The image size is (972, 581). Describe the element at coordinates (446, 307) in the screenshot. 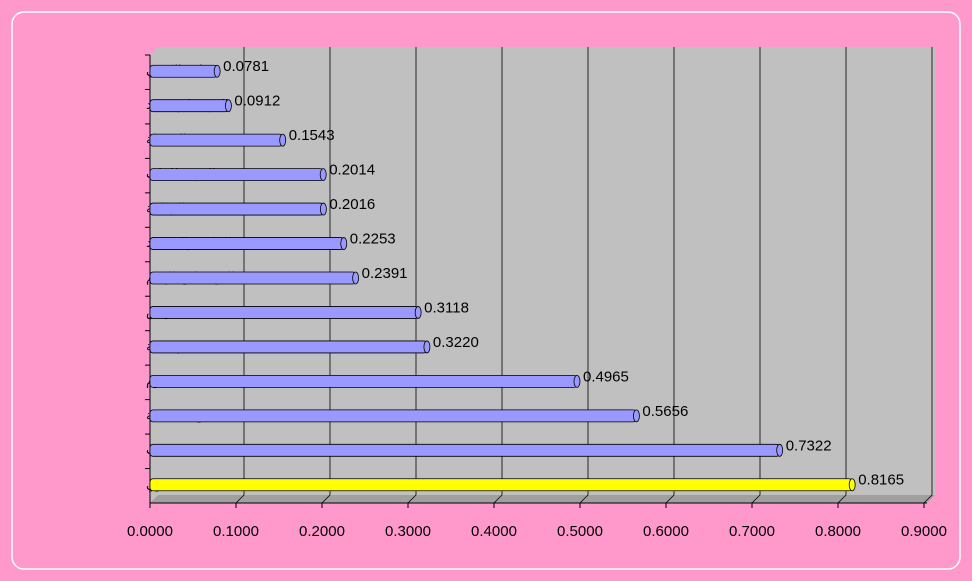

I see `data-label: 0.3118` at that location.